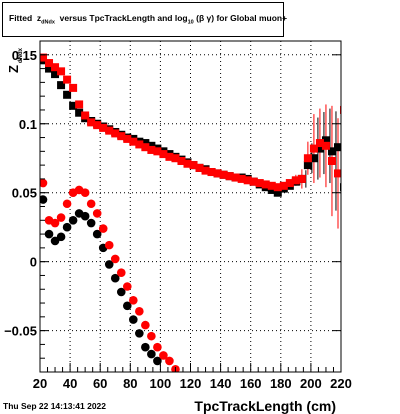 The height and width of the screenshot is (414, 400). Describe the element at coordinates (13, 69) in the screenshot. I see `y-axis-label-main: Z` at that location.